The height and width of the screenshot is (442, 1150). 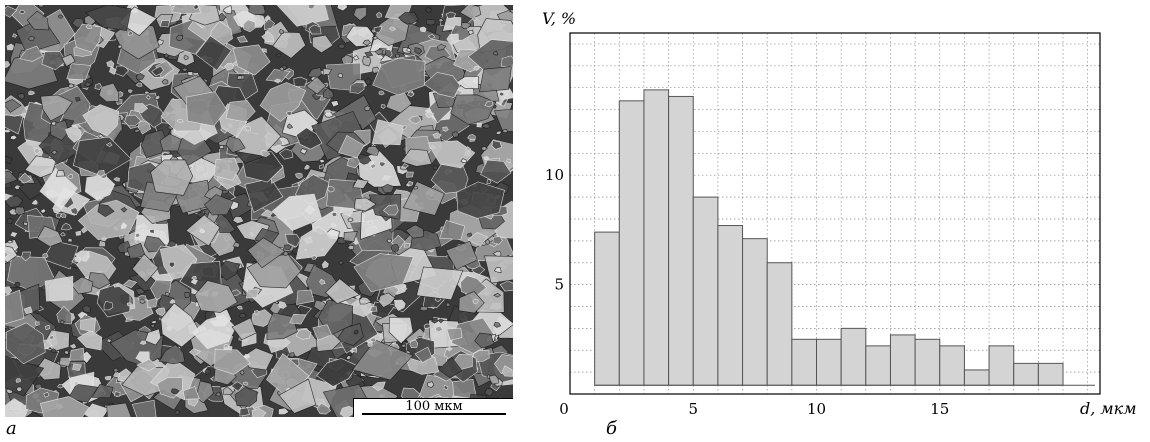 What do you see at coordinates (611, 428) in the screenshot?
I see `panel-label-b: б` at bounding box center [611, 428].